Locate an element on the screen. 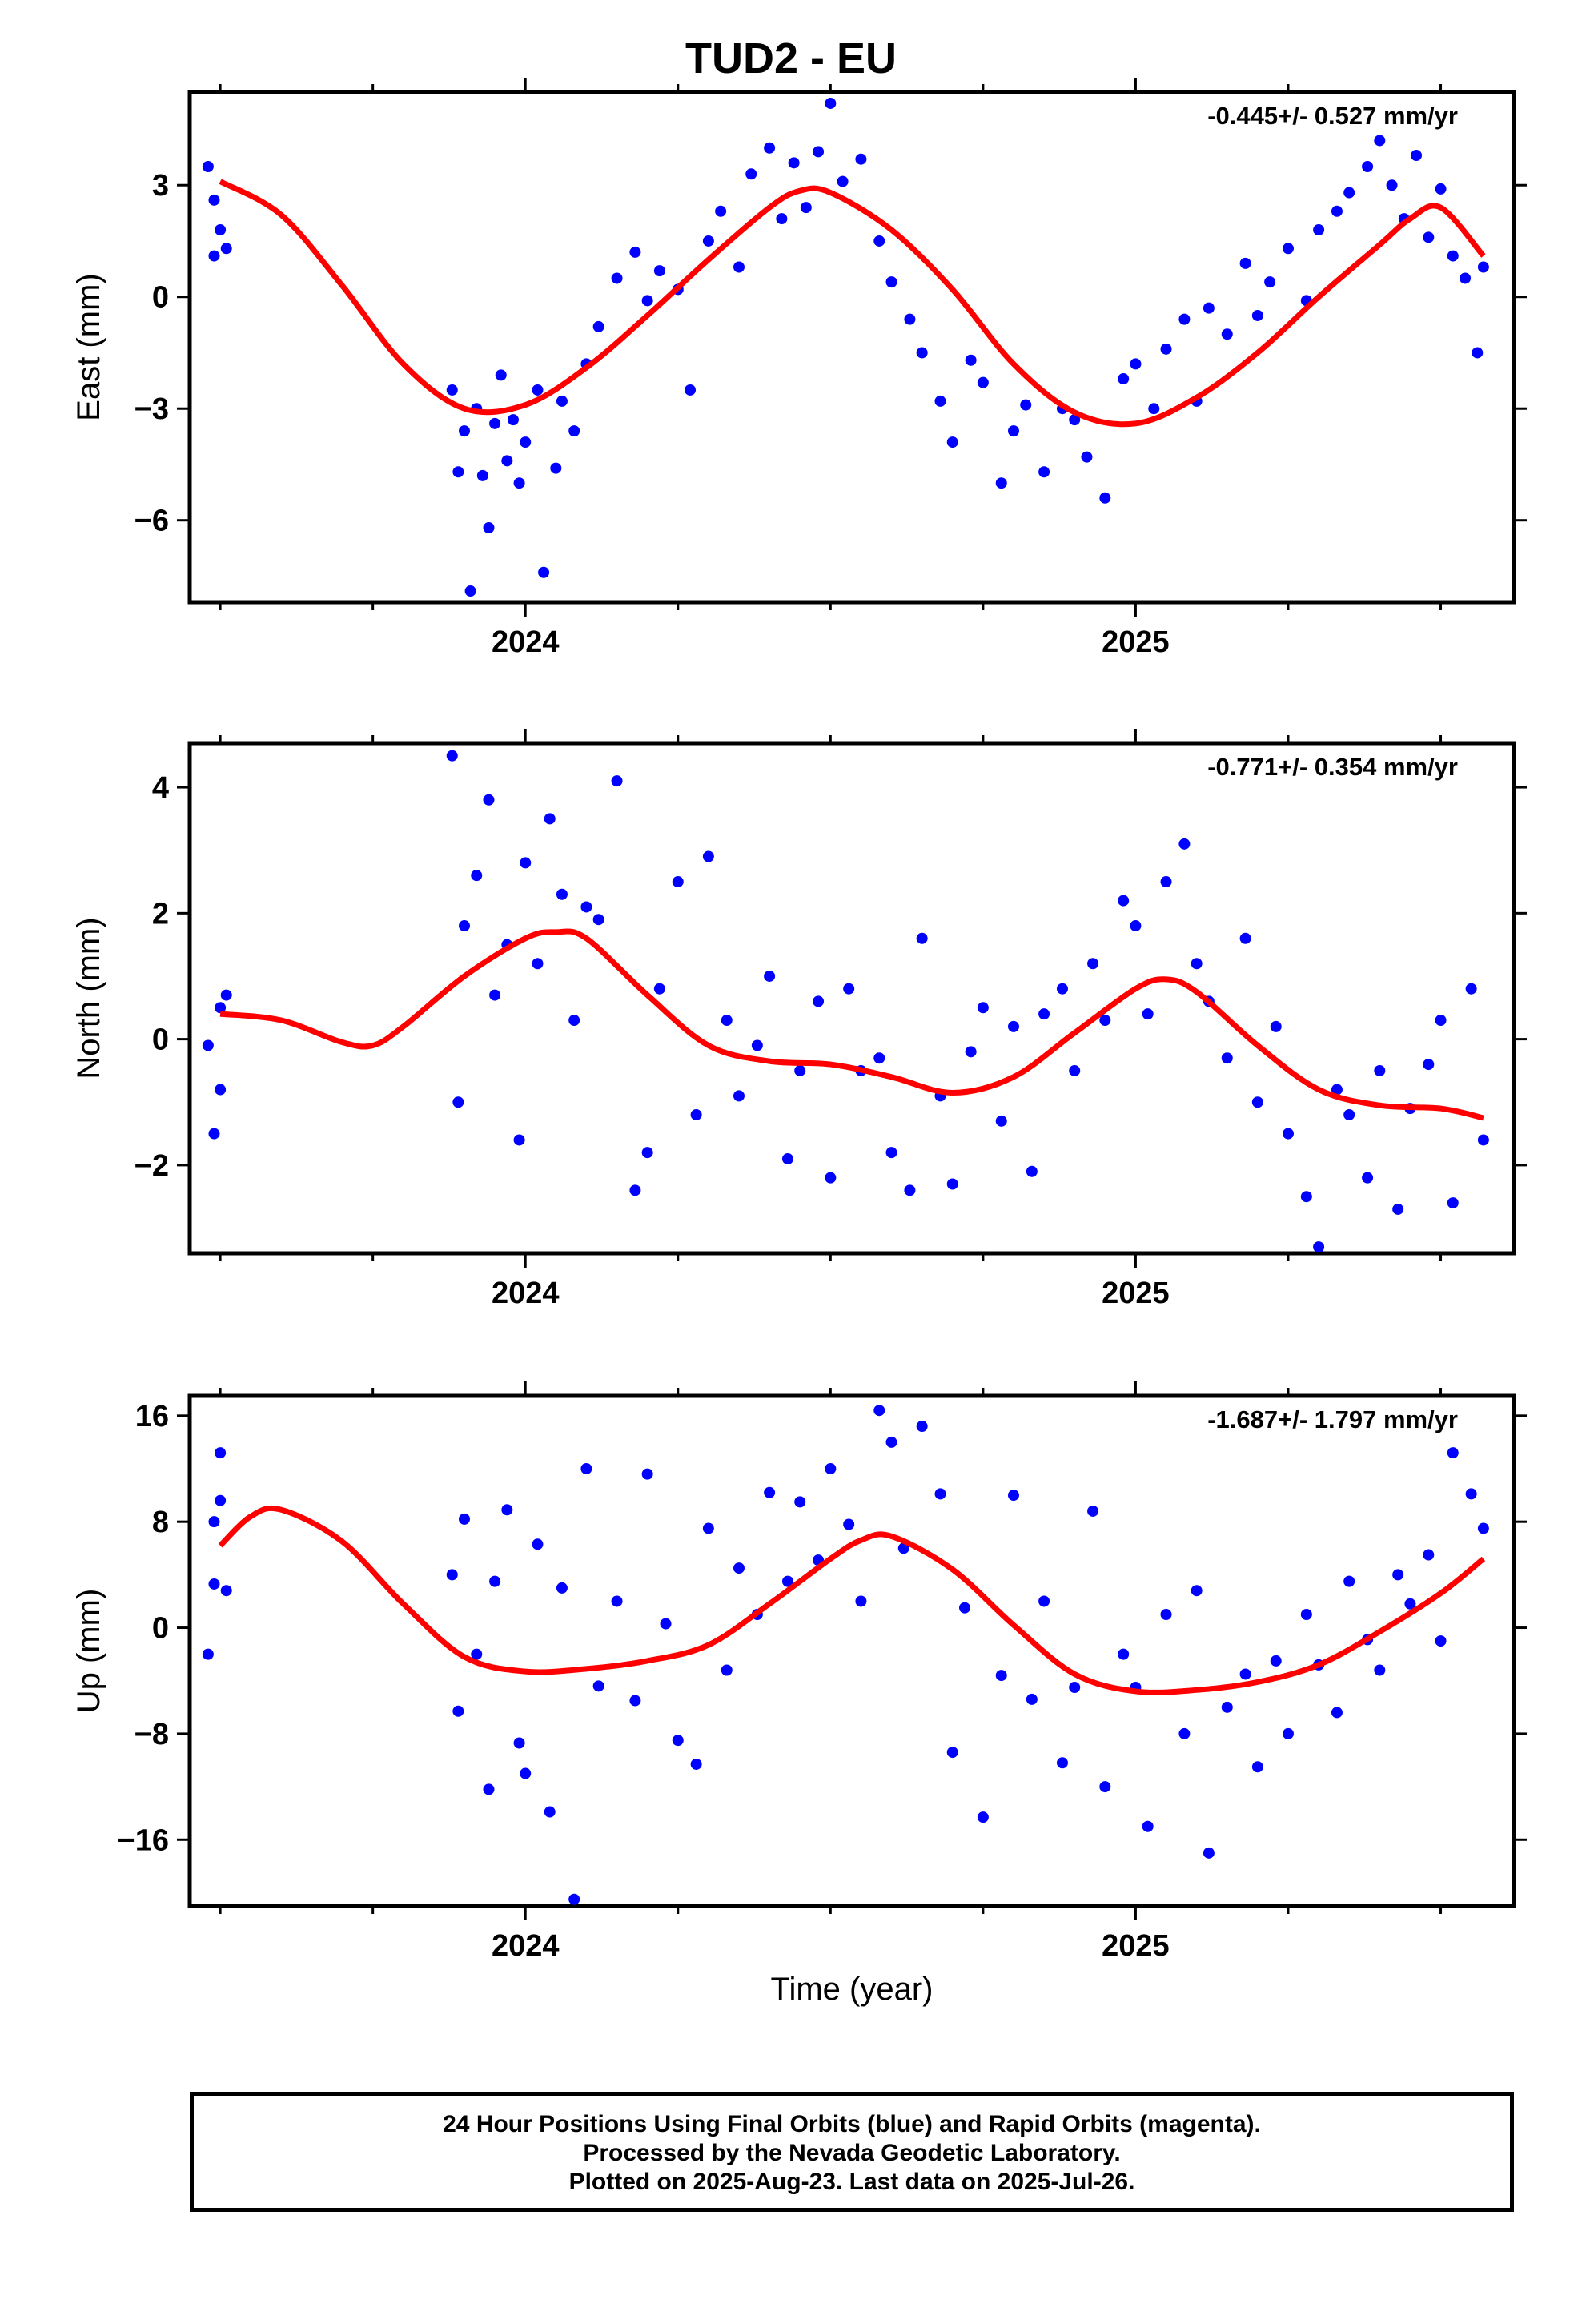 This screenshot has height=2324, width=1582. y-tick-label: −6 is located at coordinates (152, 521).